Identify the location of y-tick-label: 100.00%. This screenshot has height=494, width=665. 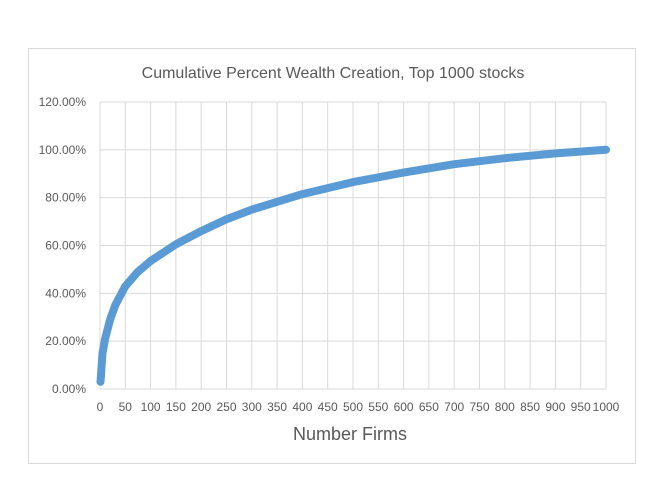
(63, 150).